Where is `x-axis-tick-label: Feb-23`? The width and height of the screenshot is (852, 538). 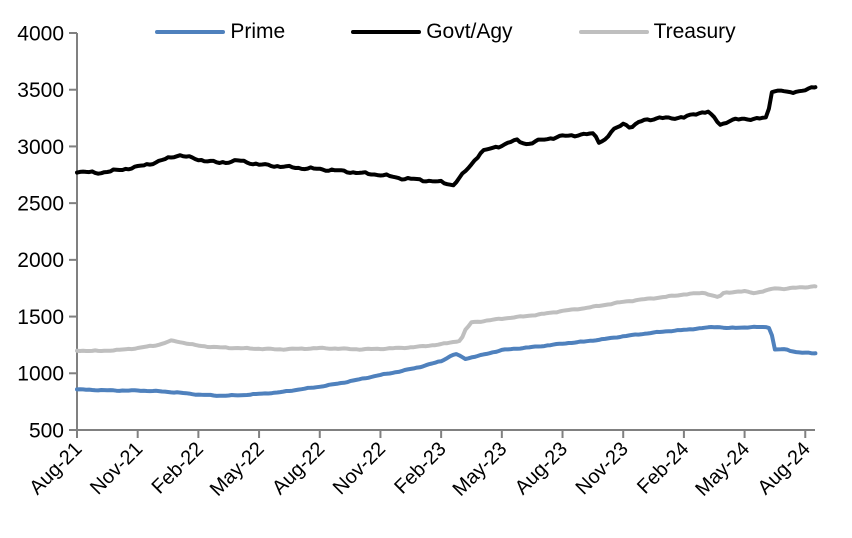 x-axis-tick-label: Feb-23 is located at coordinates (420, 468).